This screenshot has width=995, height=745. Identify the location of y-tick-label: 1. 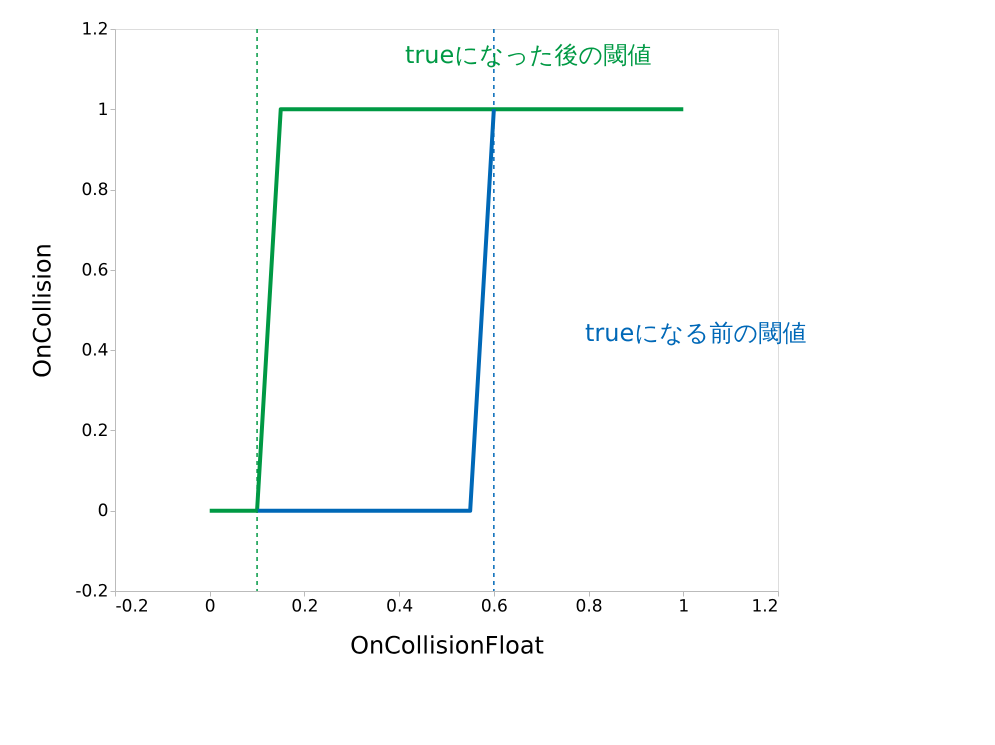
(103, 110).